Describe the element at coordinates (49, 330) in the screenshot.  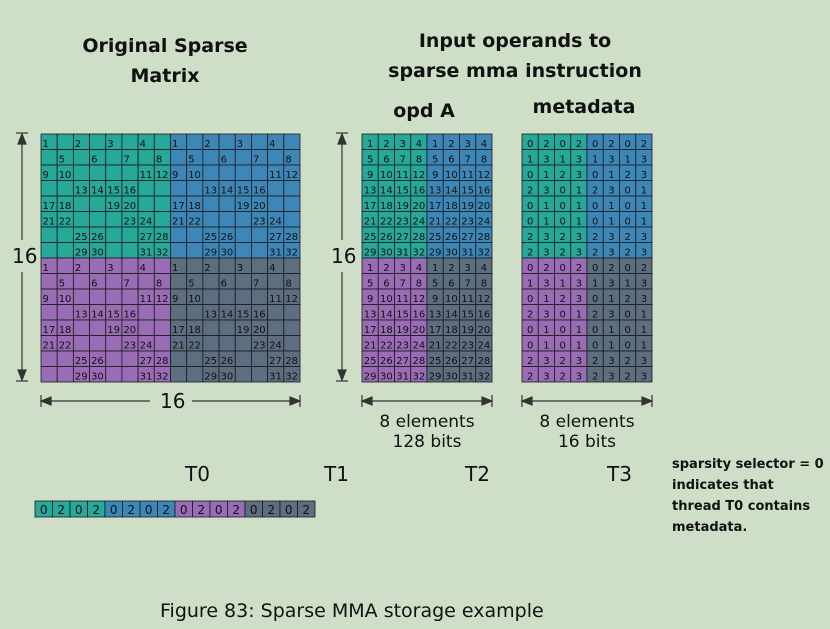
I see `original-matrix-value: 17` at that location.